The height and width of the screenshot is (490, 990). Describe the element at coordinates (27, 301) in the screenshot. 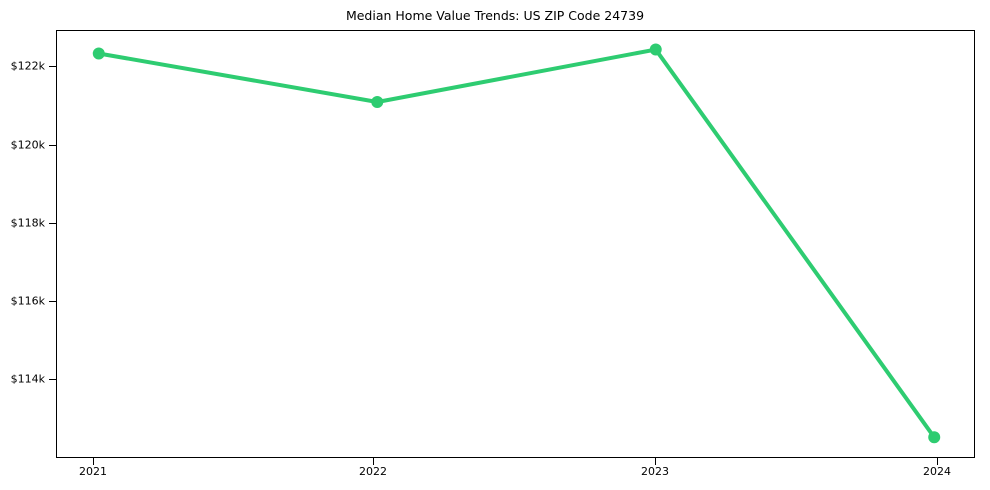

I see `y-tick-label-116k: $116k` at that location.